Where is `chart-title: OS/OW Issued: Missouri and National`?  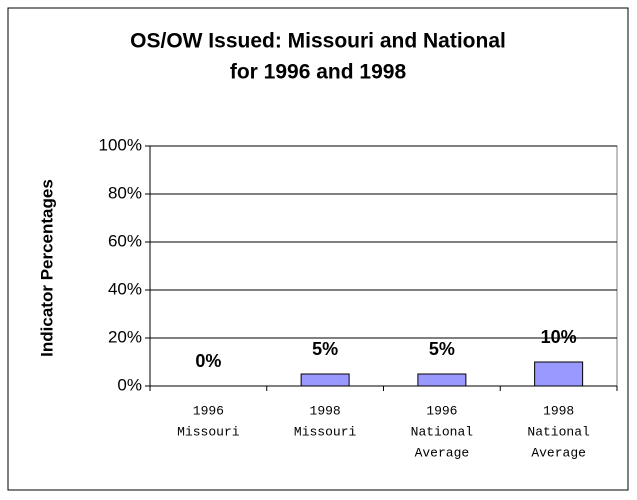 chart-title: OS/OW Issued: Missouri and National is located at coordinates (318, 41).